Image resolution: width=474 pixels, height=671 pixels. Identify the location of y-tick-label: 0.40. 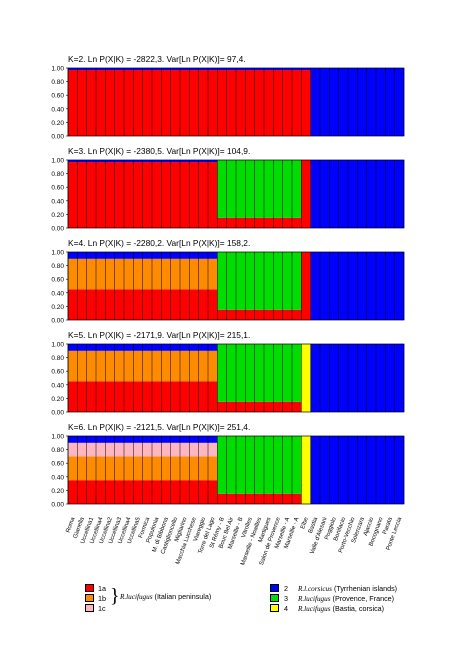
(57, 477).